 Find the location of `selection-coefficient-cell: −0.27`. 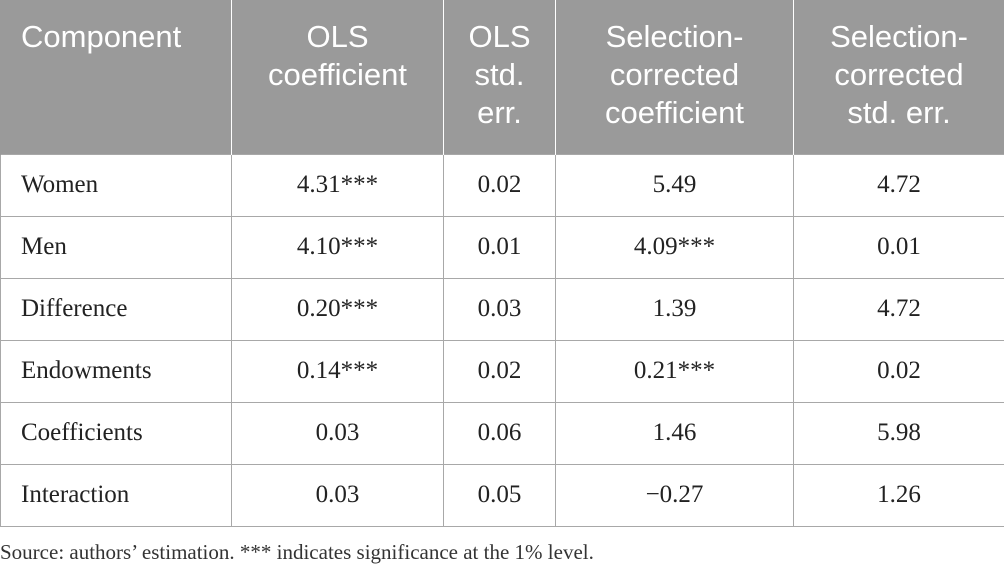

selection-coefficient-cell: −0.27 is located at coordinates (674, 495).